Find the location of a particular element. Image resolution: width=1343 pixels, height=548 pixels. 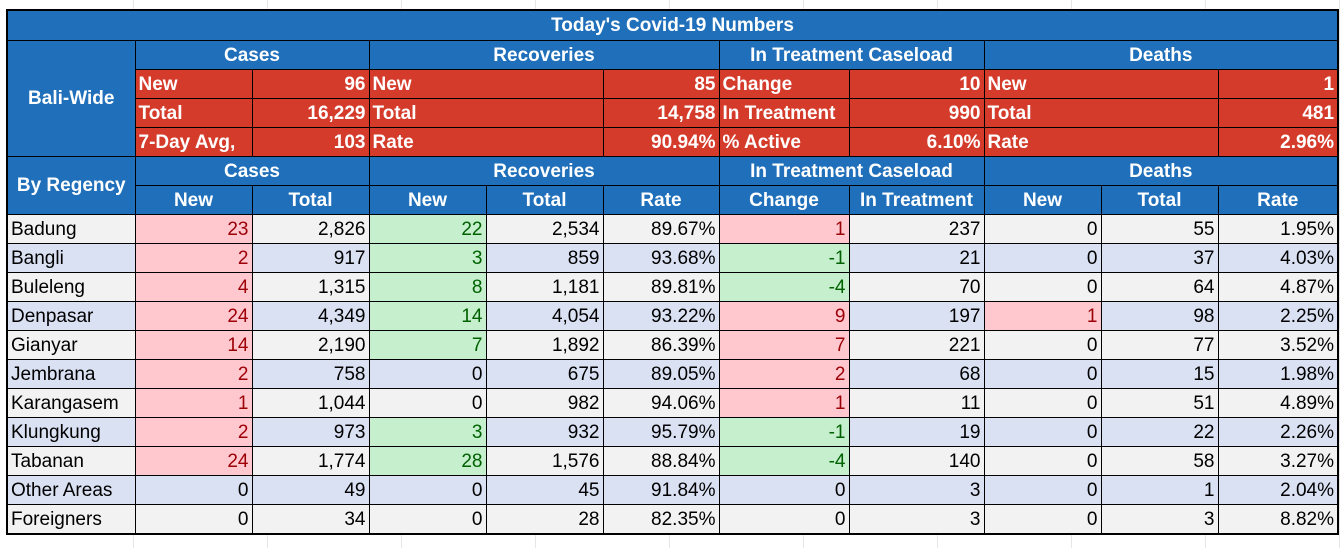

data-cell: 70 is located at coordinates (916, 287).